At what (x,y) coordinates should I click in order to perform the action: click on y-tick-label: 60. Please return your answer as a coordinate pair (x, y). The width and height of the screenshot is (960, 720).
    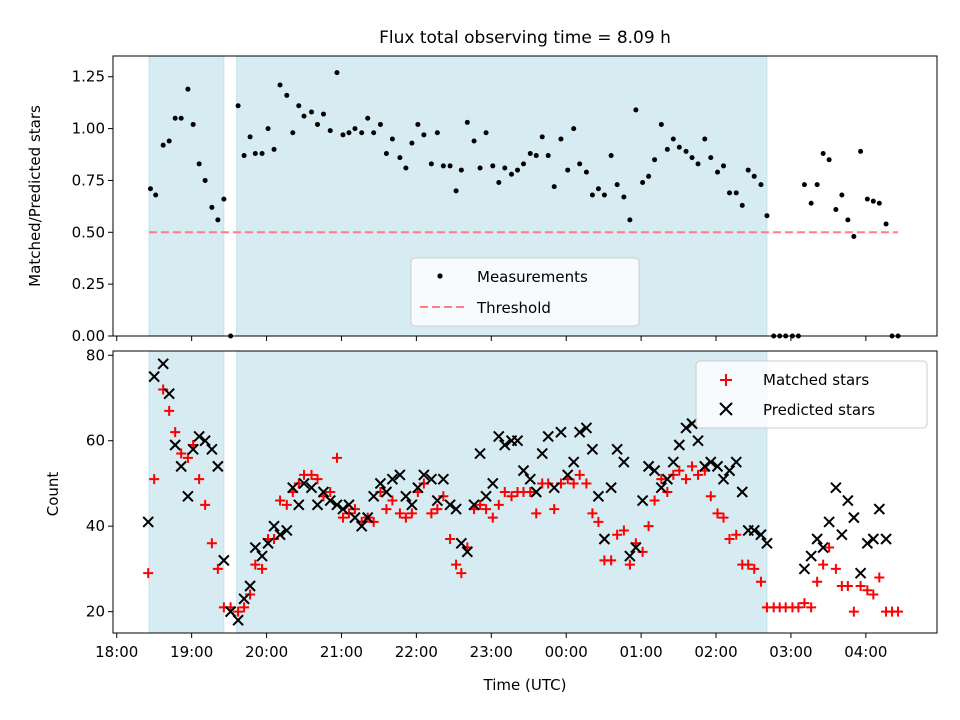
    Looking at the image, I should click on (95, 441).